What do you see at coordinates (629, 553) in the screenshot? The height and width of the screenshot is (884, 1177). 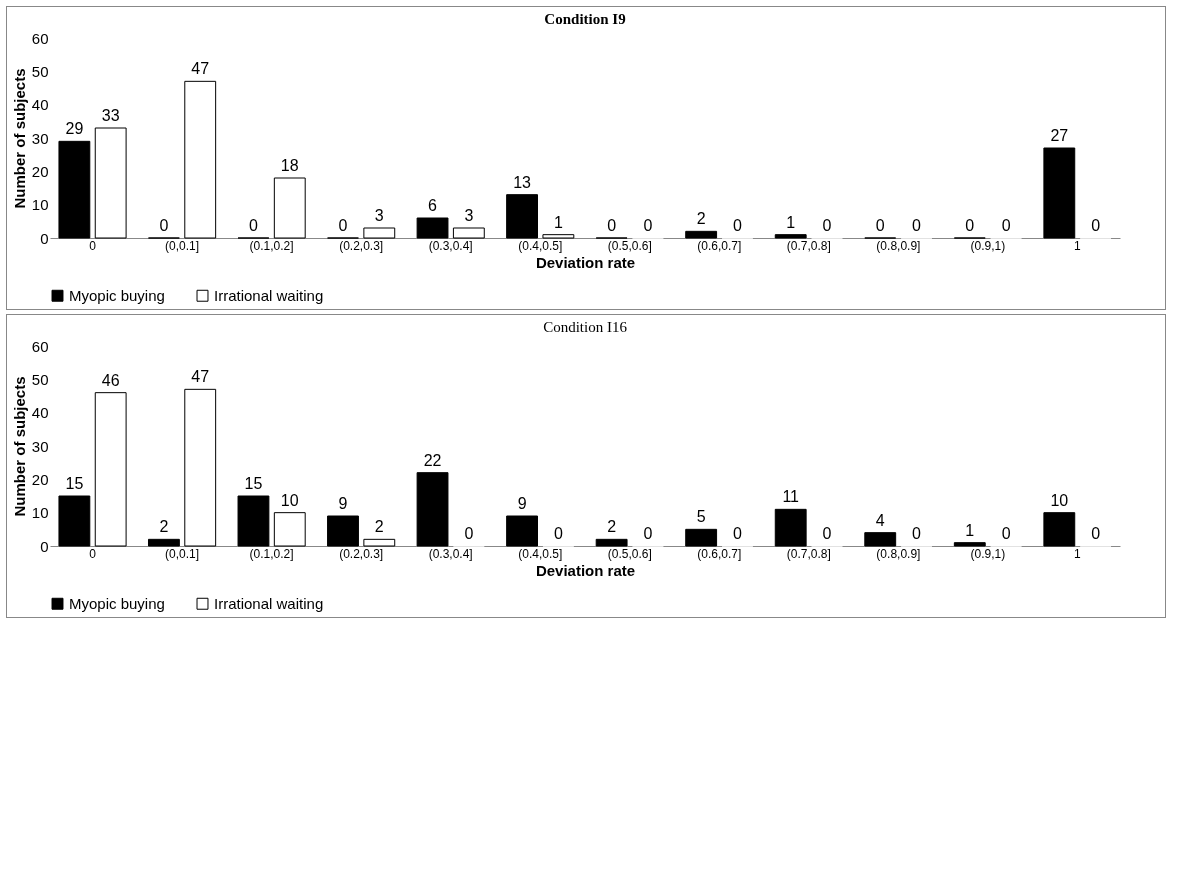 I see `x-tick-label: (0.5,0.6]` at bounding box center [629, 553].